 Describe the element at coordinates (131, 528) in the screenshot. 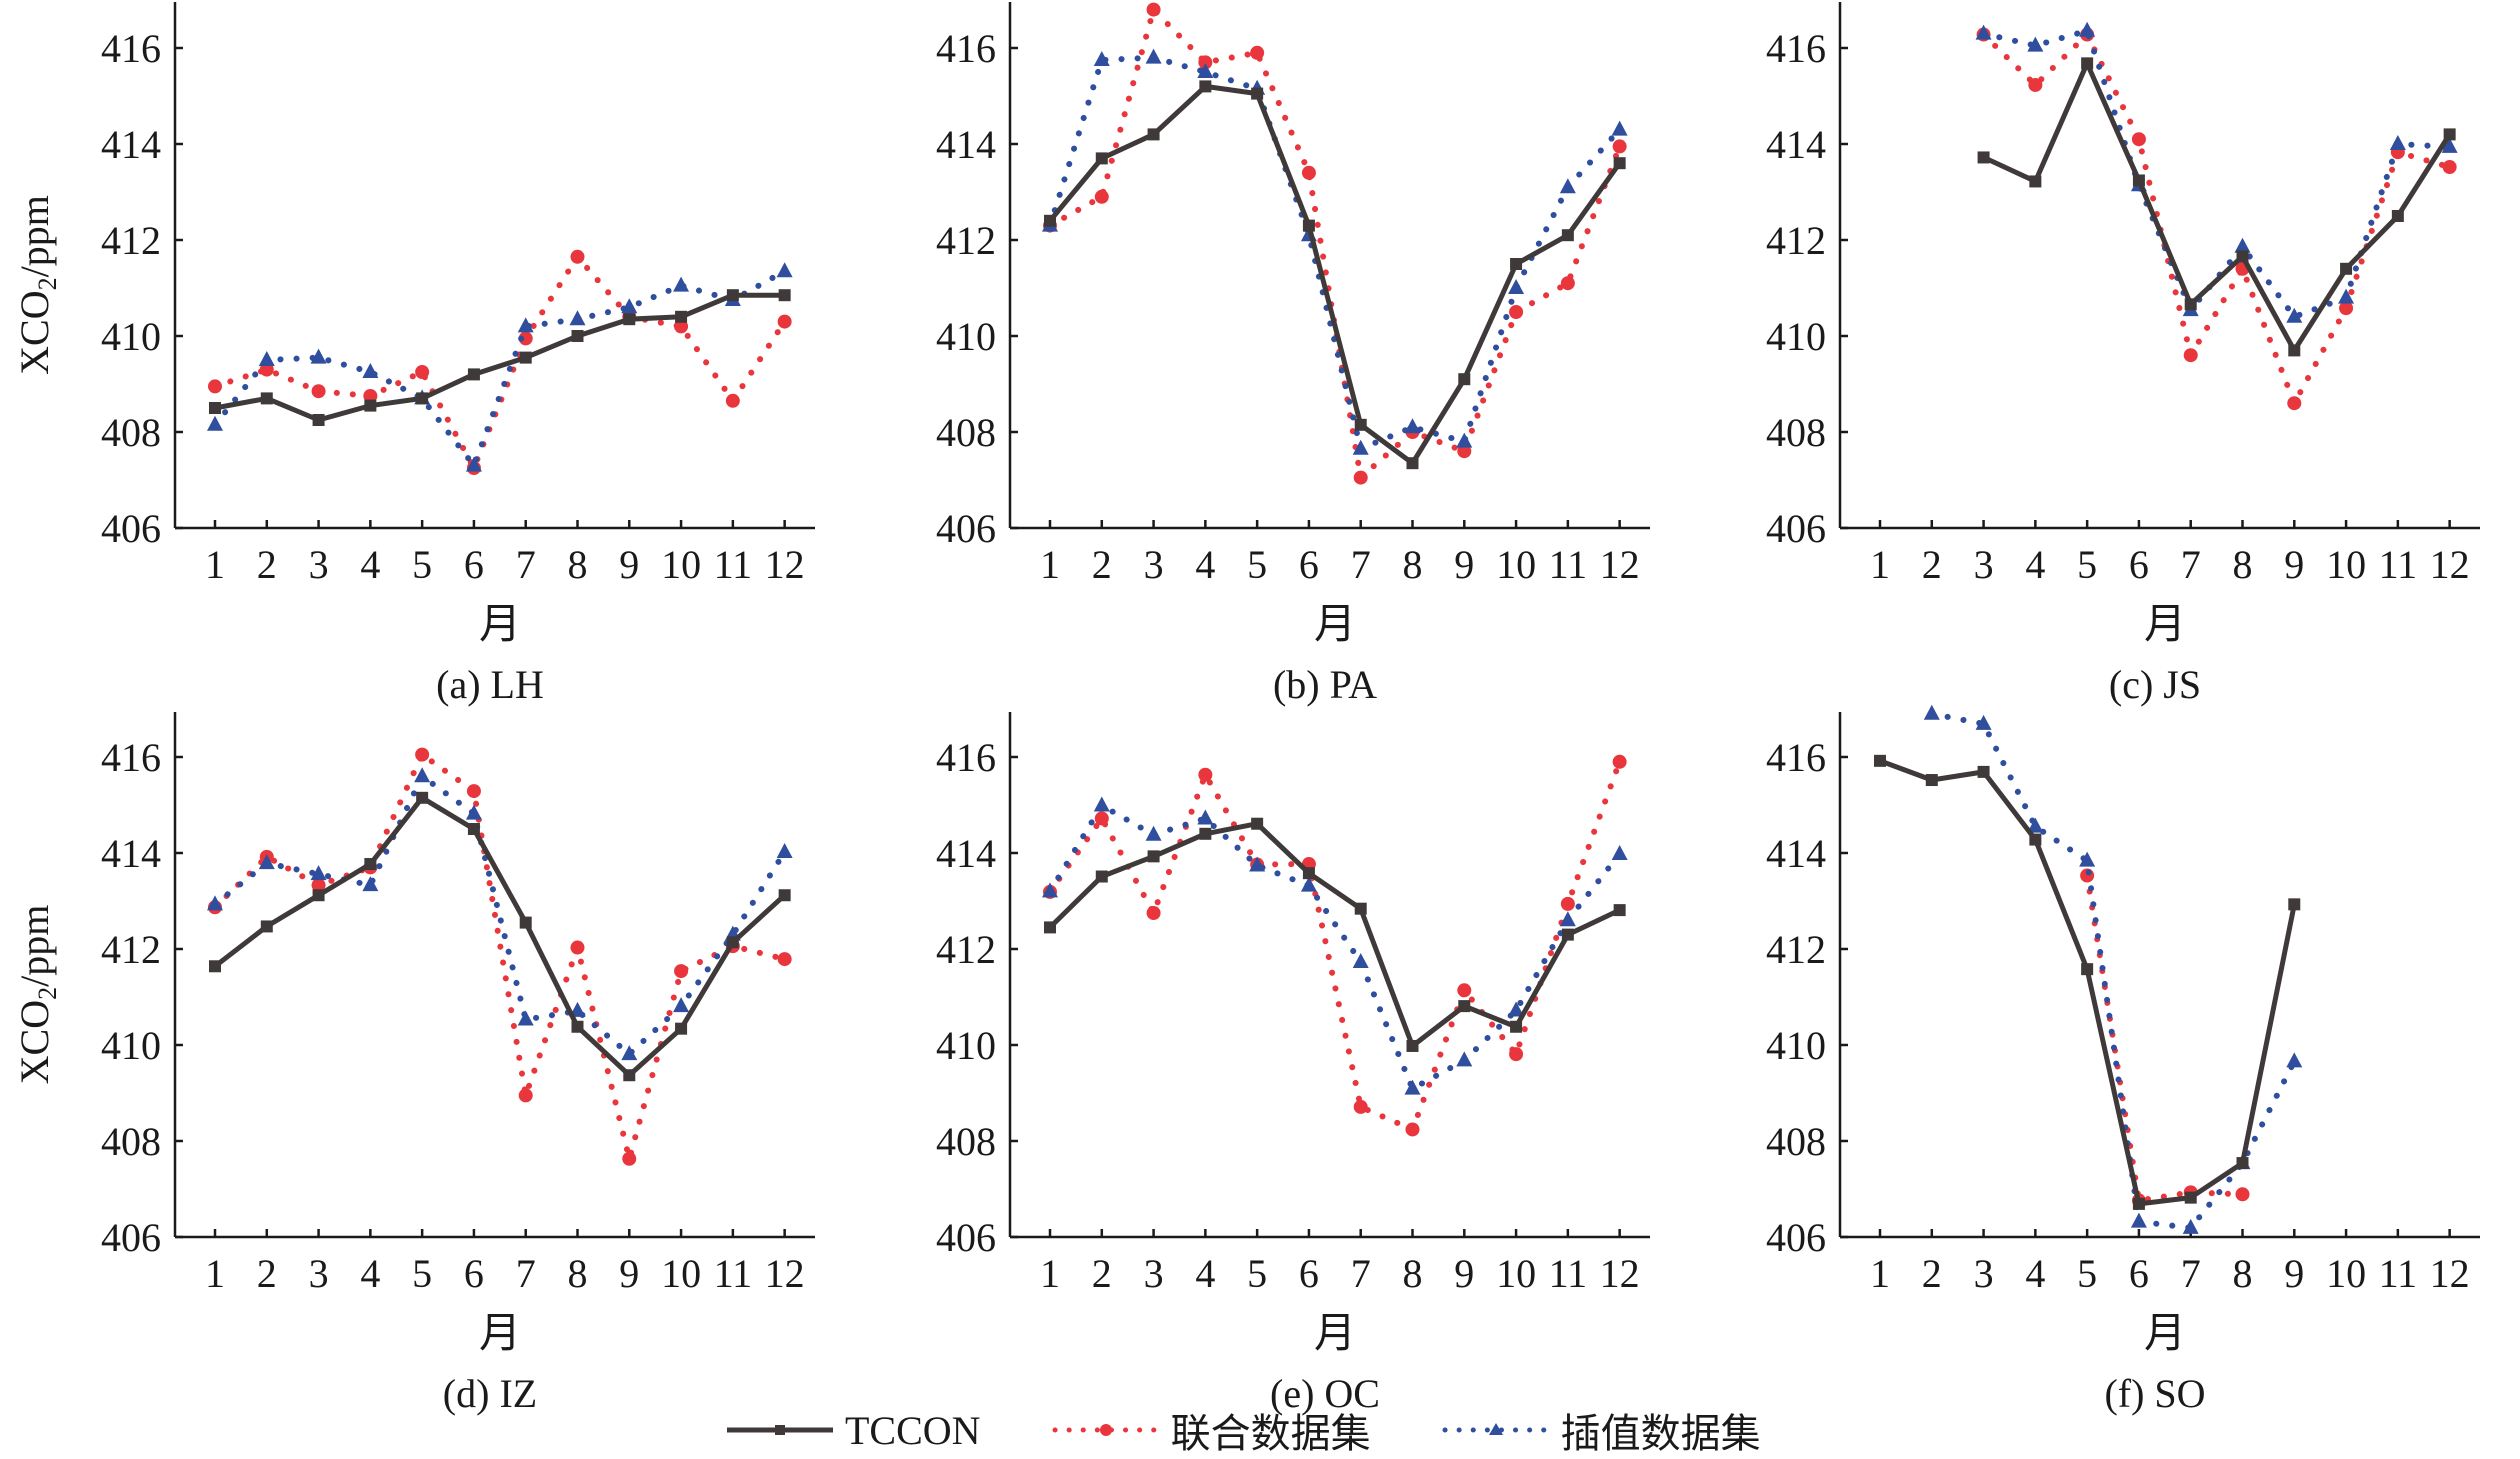

I see `y-tick-label: 406` at that location.